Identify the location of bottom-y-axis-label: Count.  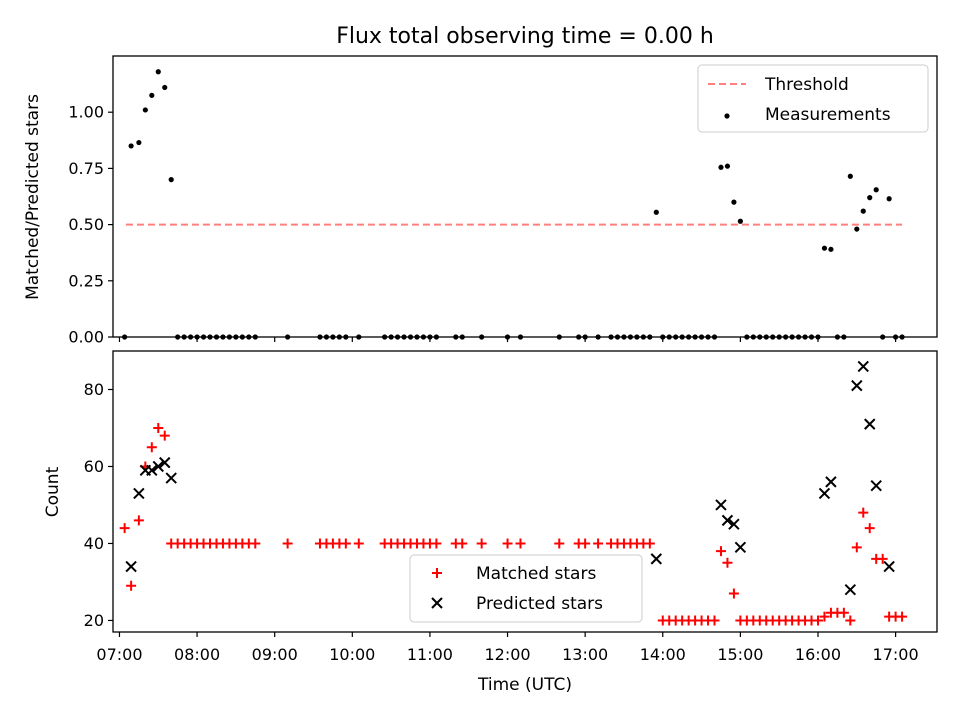
(53, 491).